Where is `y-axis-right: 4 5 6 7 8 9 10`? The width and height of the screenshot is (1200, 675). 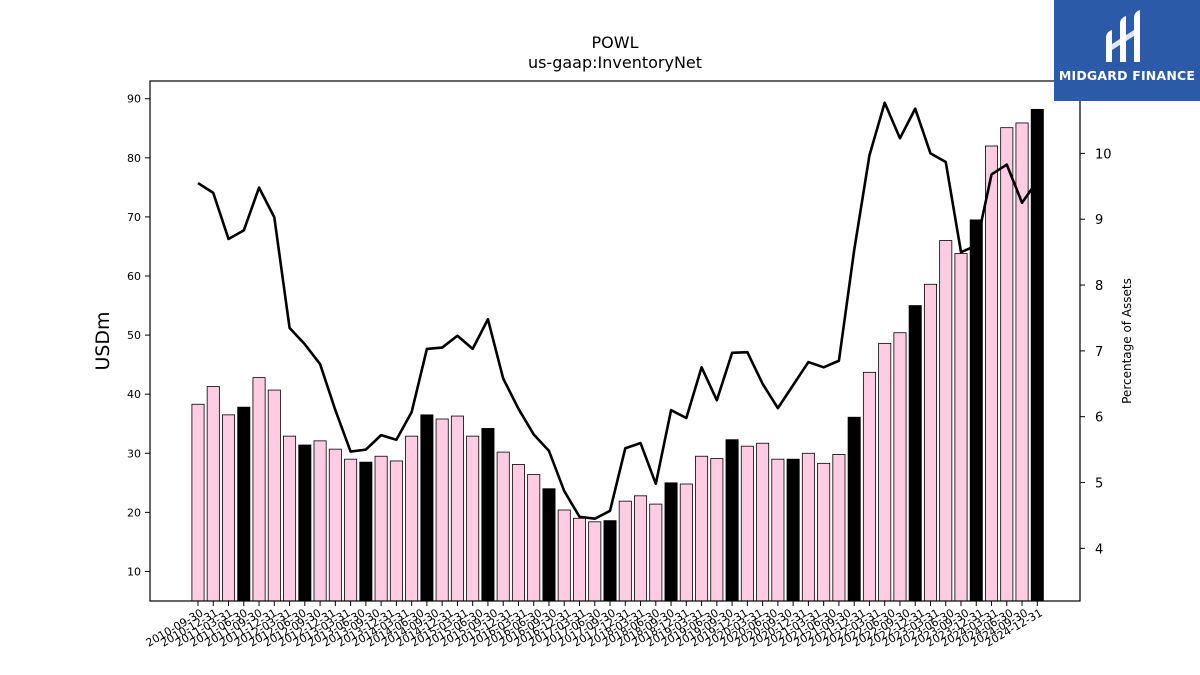 y-axis-right: 4 5 6 7 8 9 10 is located at coordinates (1096, 352).